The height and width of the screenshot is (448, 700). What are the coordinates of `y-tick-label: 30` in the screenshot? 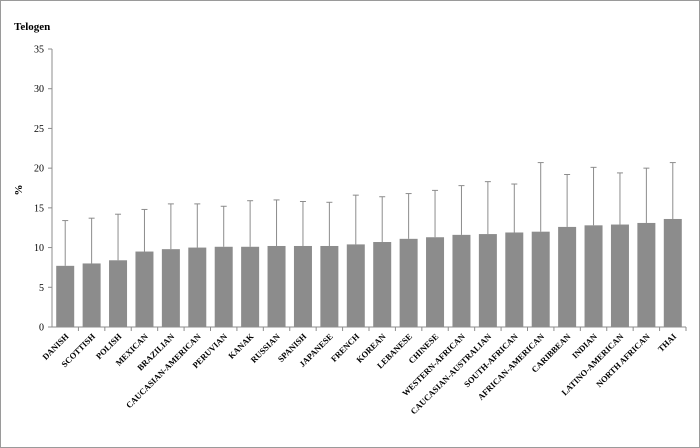 It's located at (39, 89).